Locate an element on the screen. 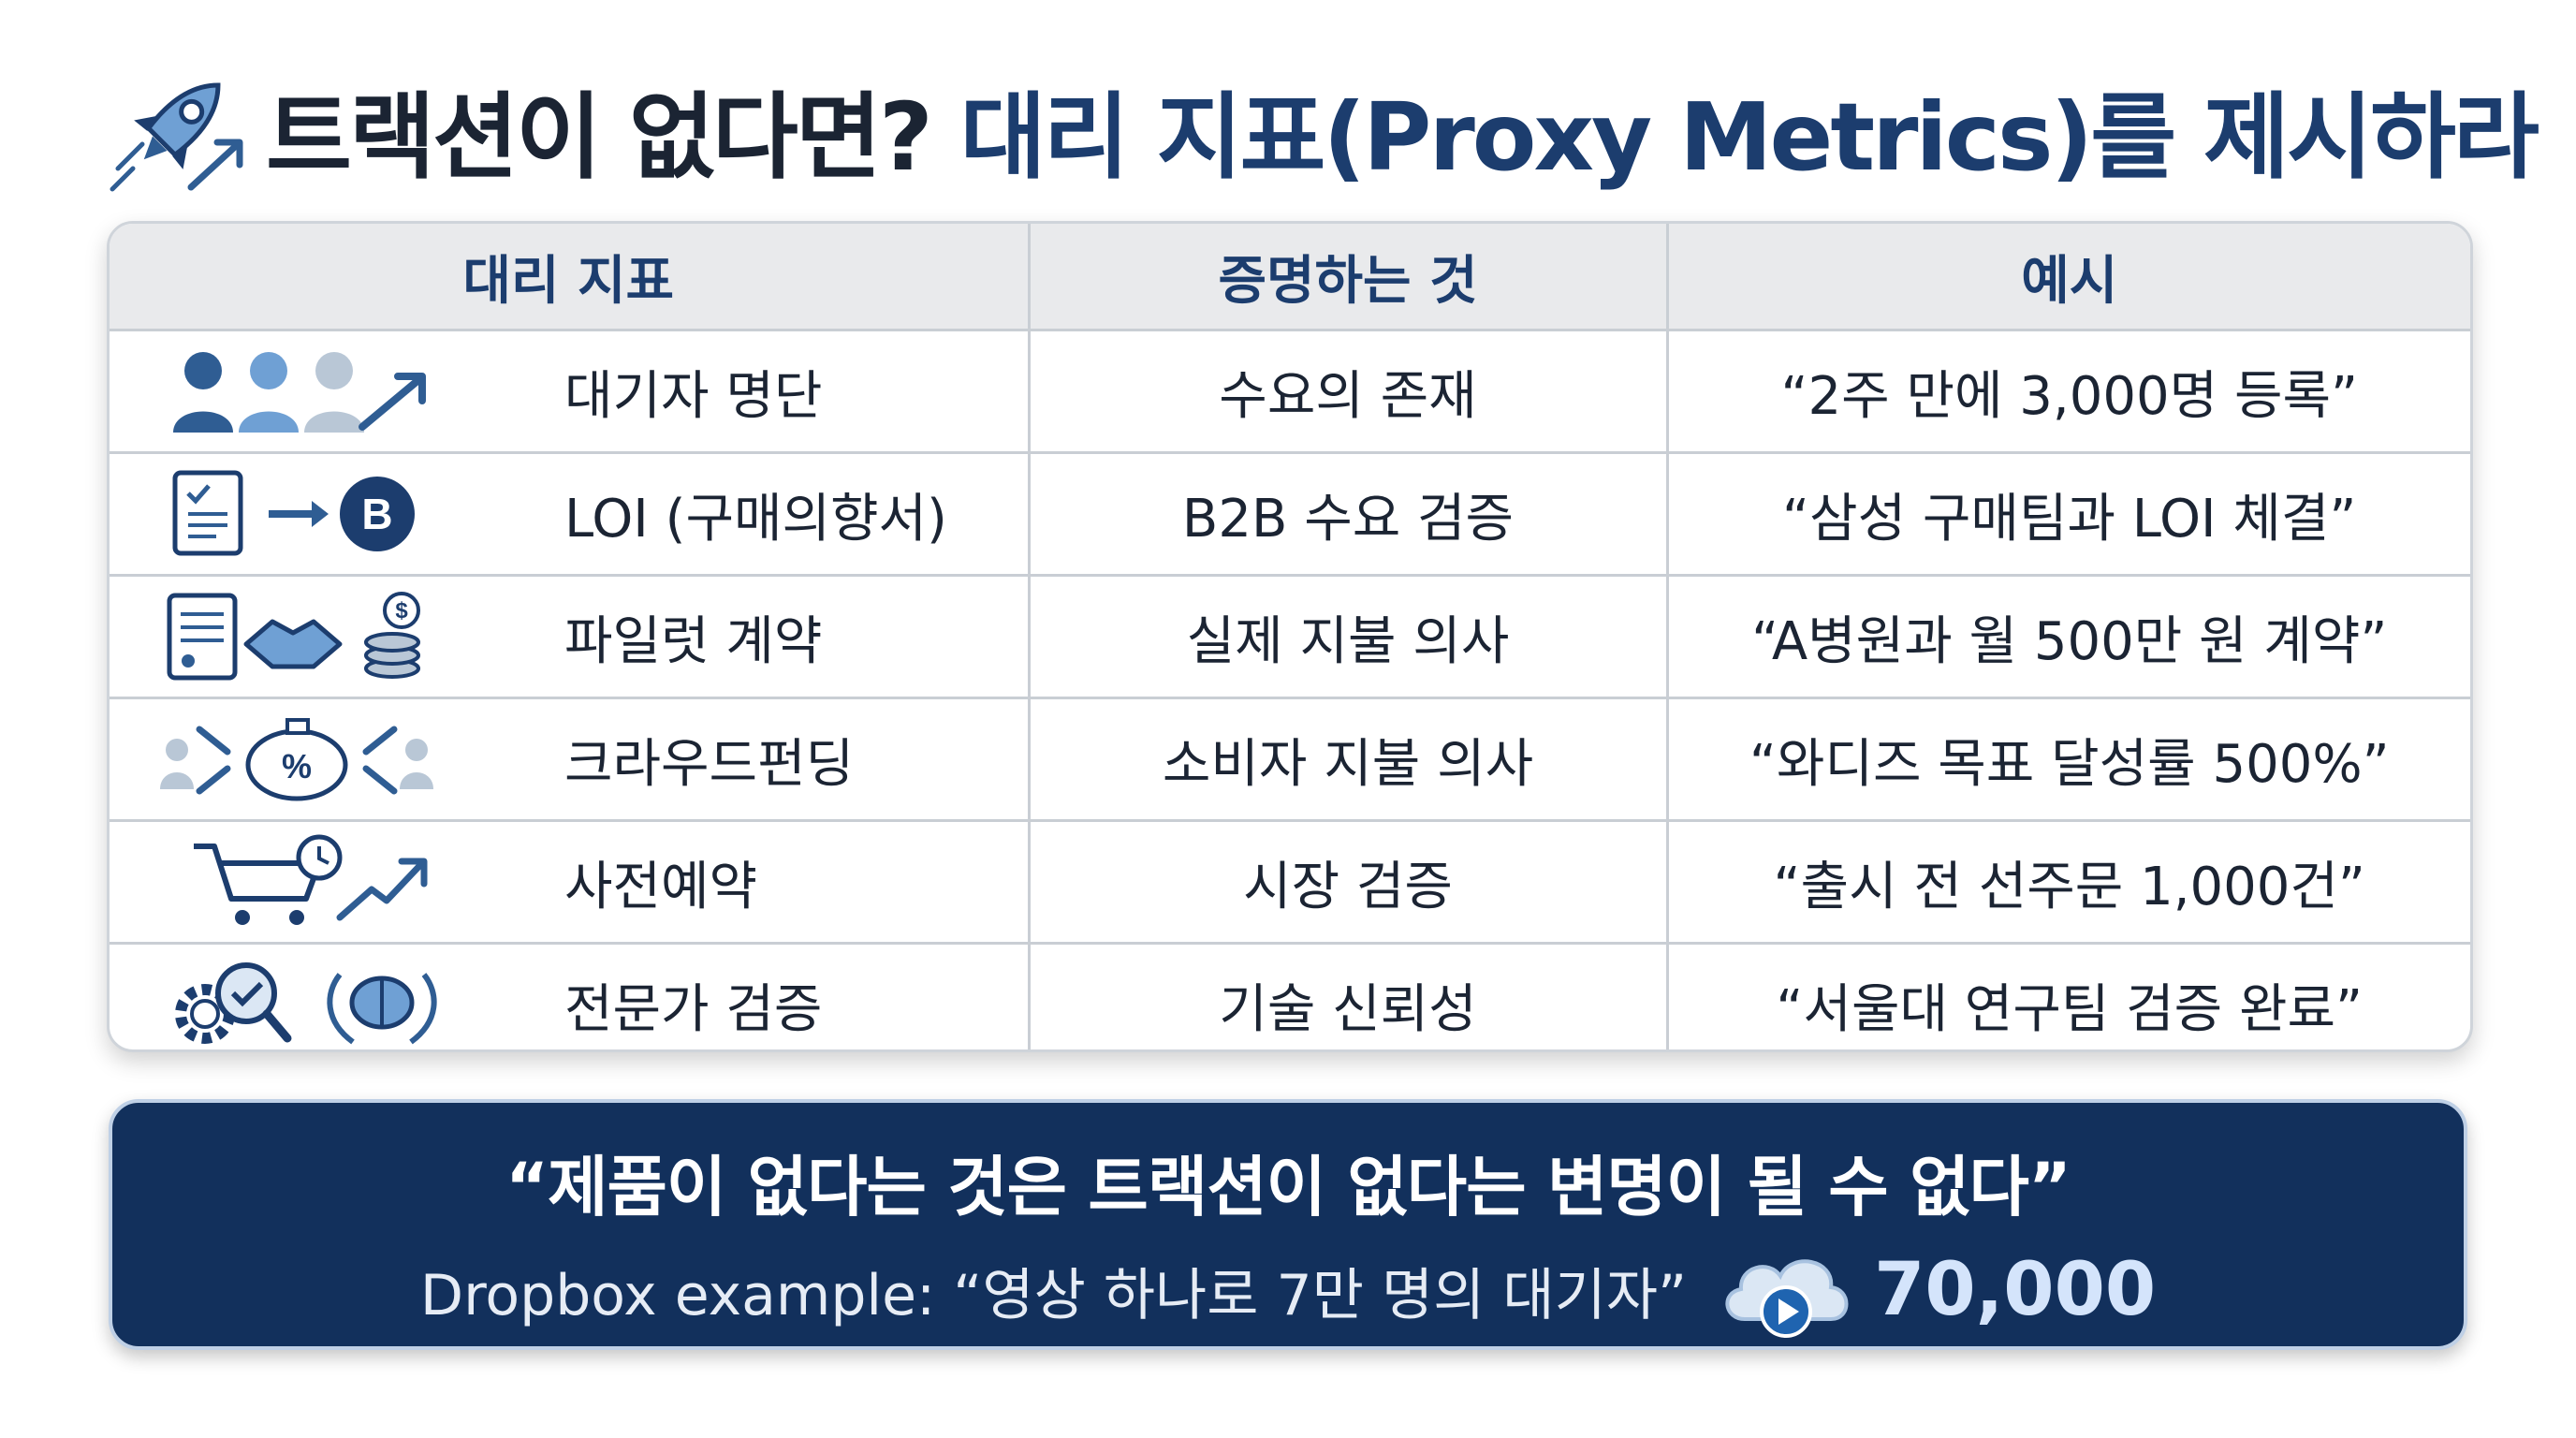 Image resolution: width=2576 pixels, height=1438 pixels. example-cell: “삼성 구매팀과 LOI 체결” is located at coordinates (2067, 513).